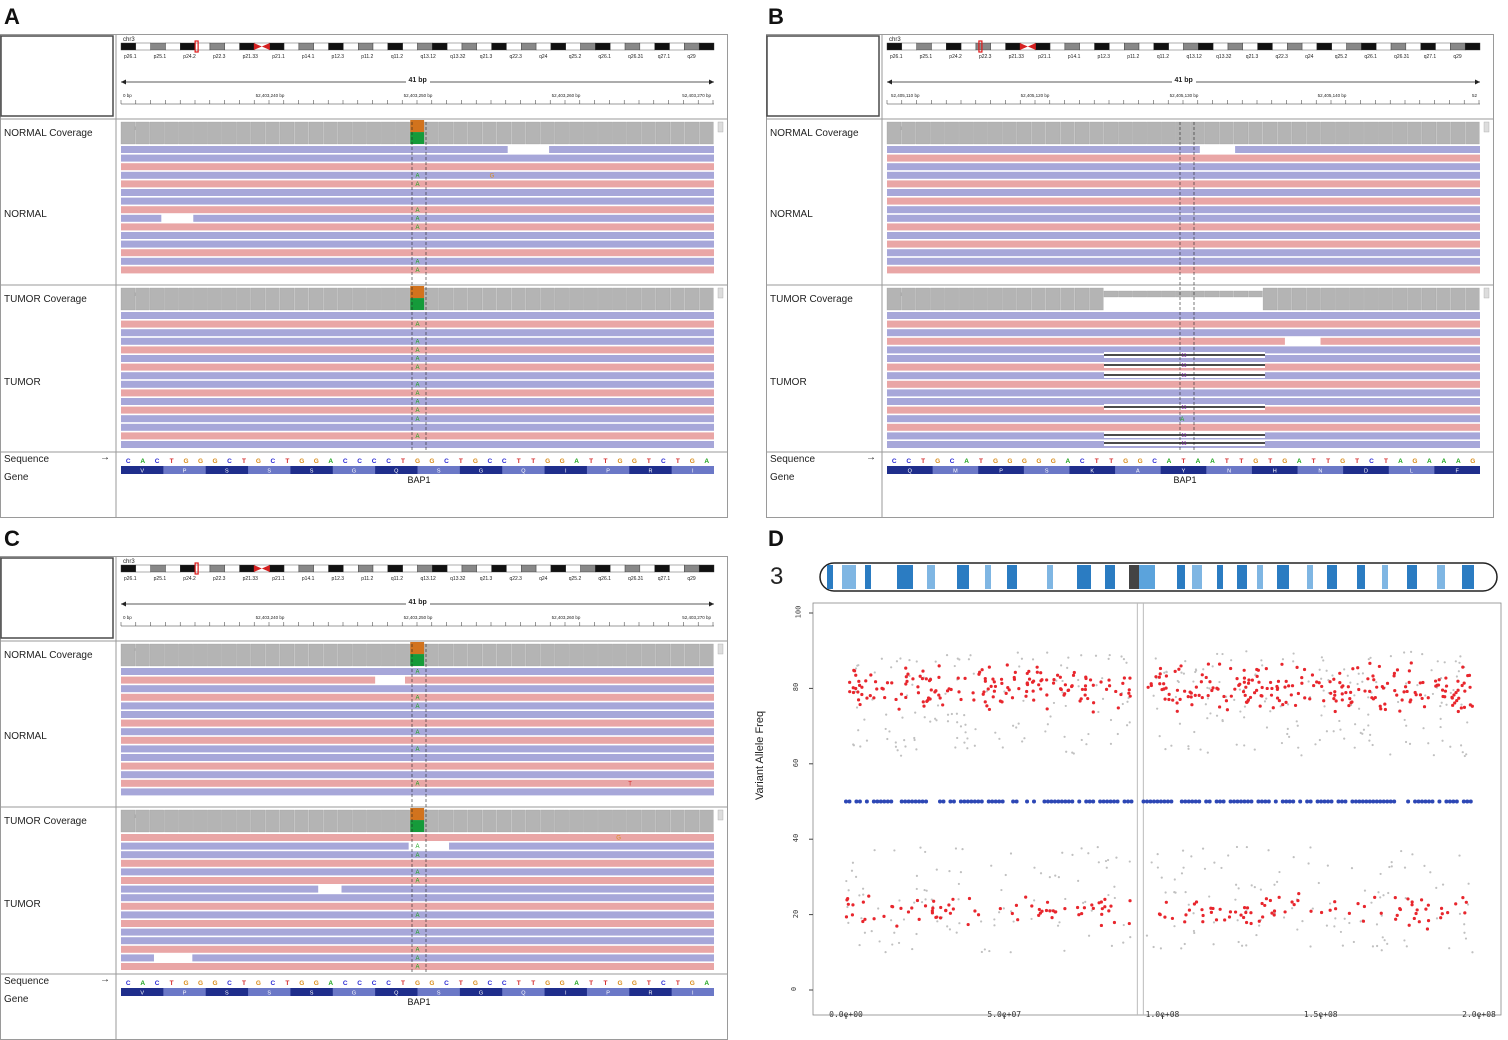 The height and width of the screenshot is (1040, 1508). Describe the element at coordinates (12, 16) in the screenshot. I see `panel-label-a: A` at that location.